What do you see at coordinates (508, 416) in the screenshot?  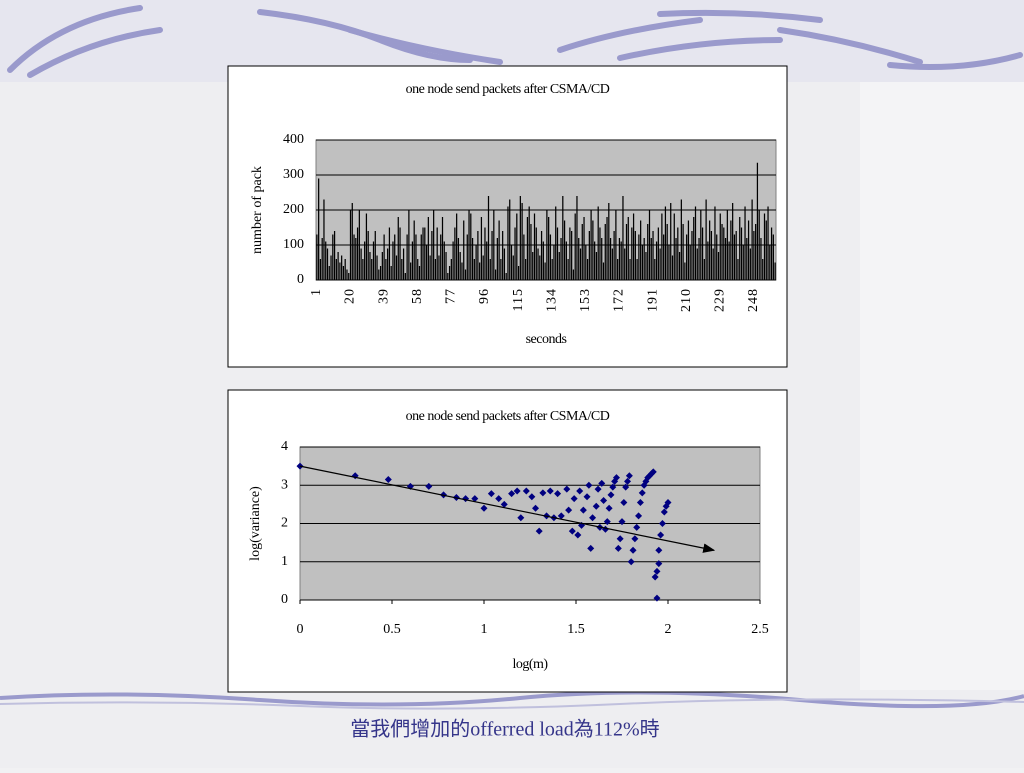 I see `chart-title: one node send packets after CSMA/CD` at bounding box center [508, 416].